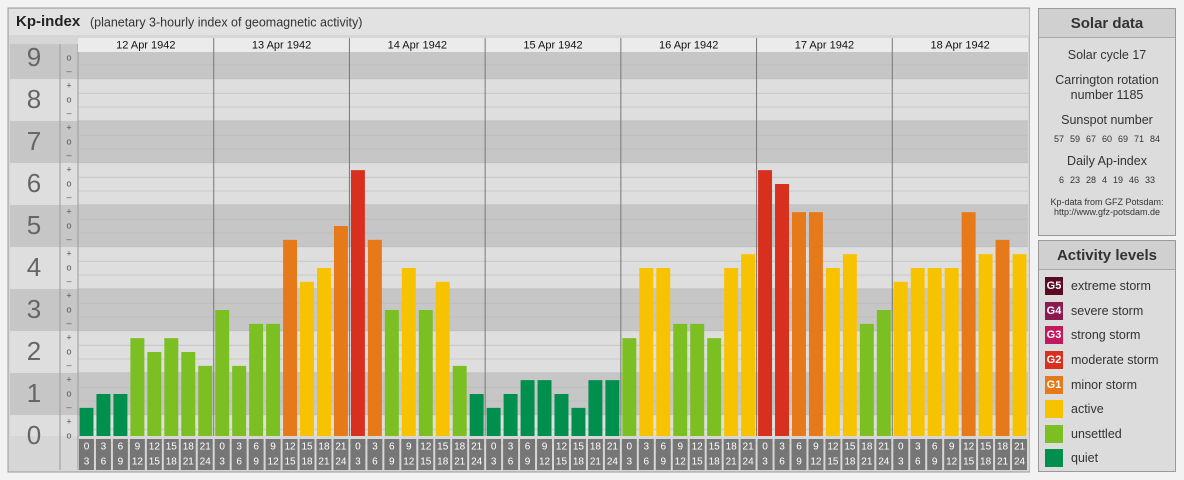 The width and height of the screenshot is (1184, 480). What do you see at coordinates (1054, 360) in the screenshot?
I see `legend-swatch: G2` at bounding box center [1054, 360].